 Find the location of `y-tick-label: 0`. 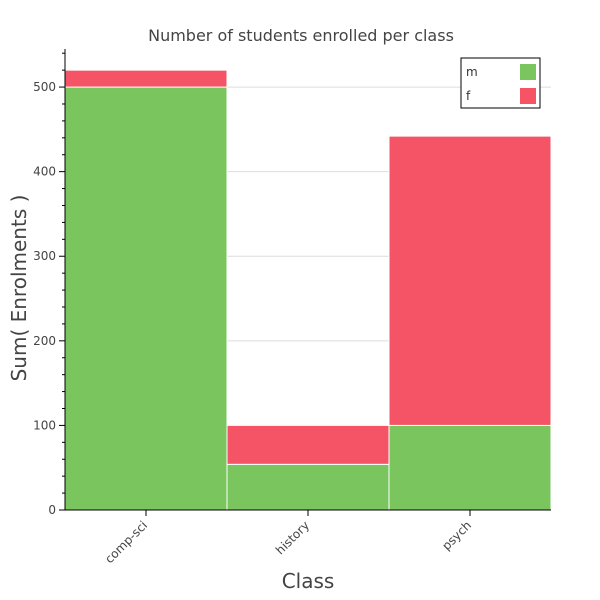

y-tick-label: 0 is located at coordinates (52, 510).